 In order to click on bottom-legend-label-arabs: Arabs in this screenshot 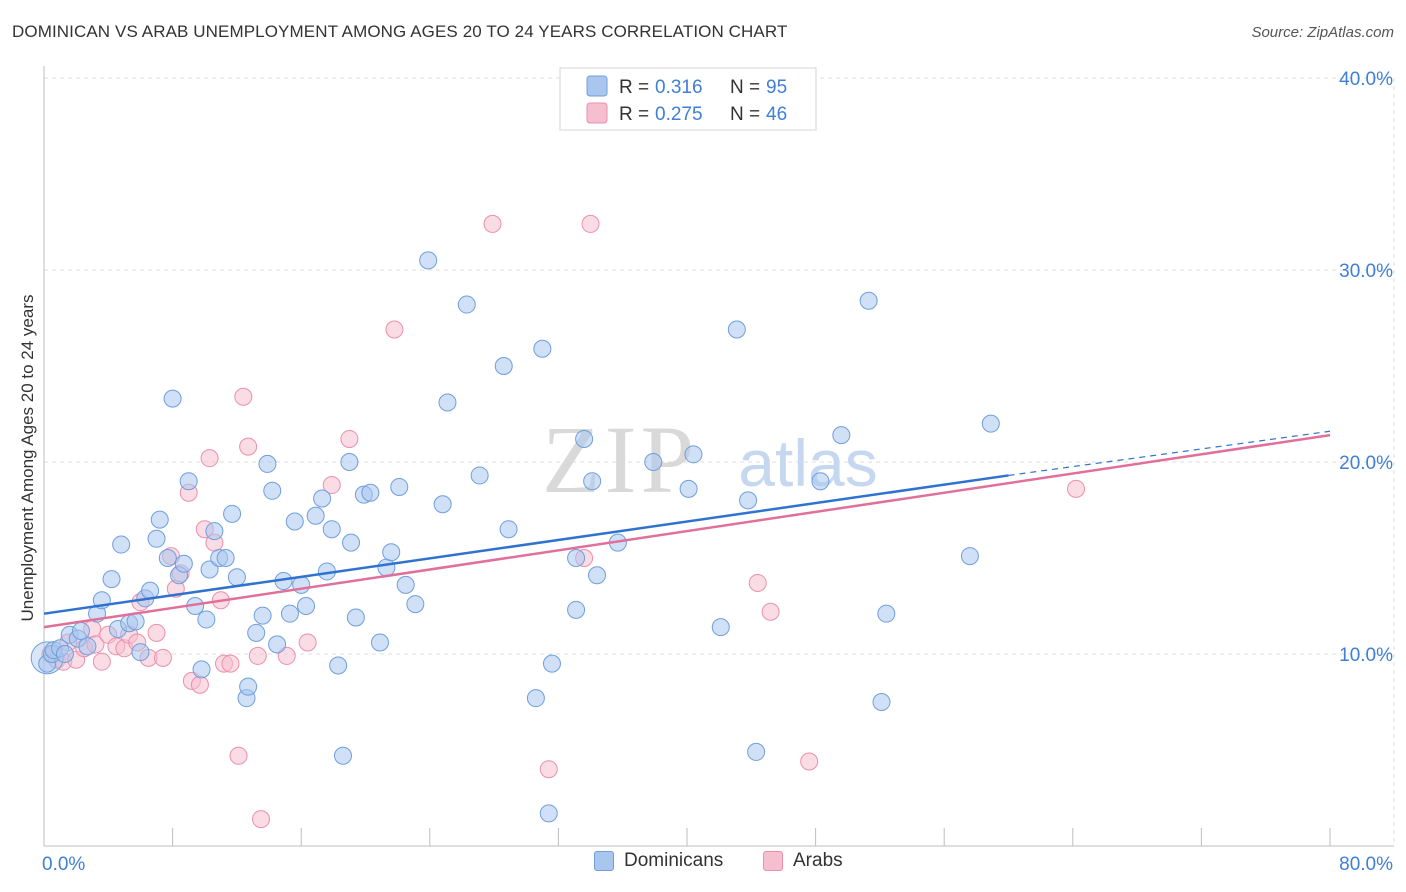, I will do `click(818, 860)`.